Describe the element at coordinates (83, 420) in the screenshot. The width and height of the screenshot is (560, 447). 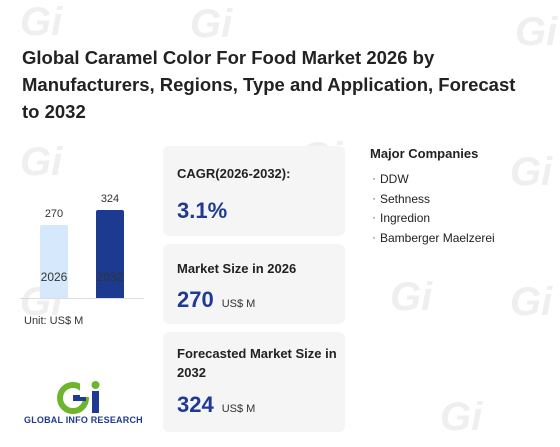
I see `logo-text: GLOBAL INFO RESEARCH` at that location.